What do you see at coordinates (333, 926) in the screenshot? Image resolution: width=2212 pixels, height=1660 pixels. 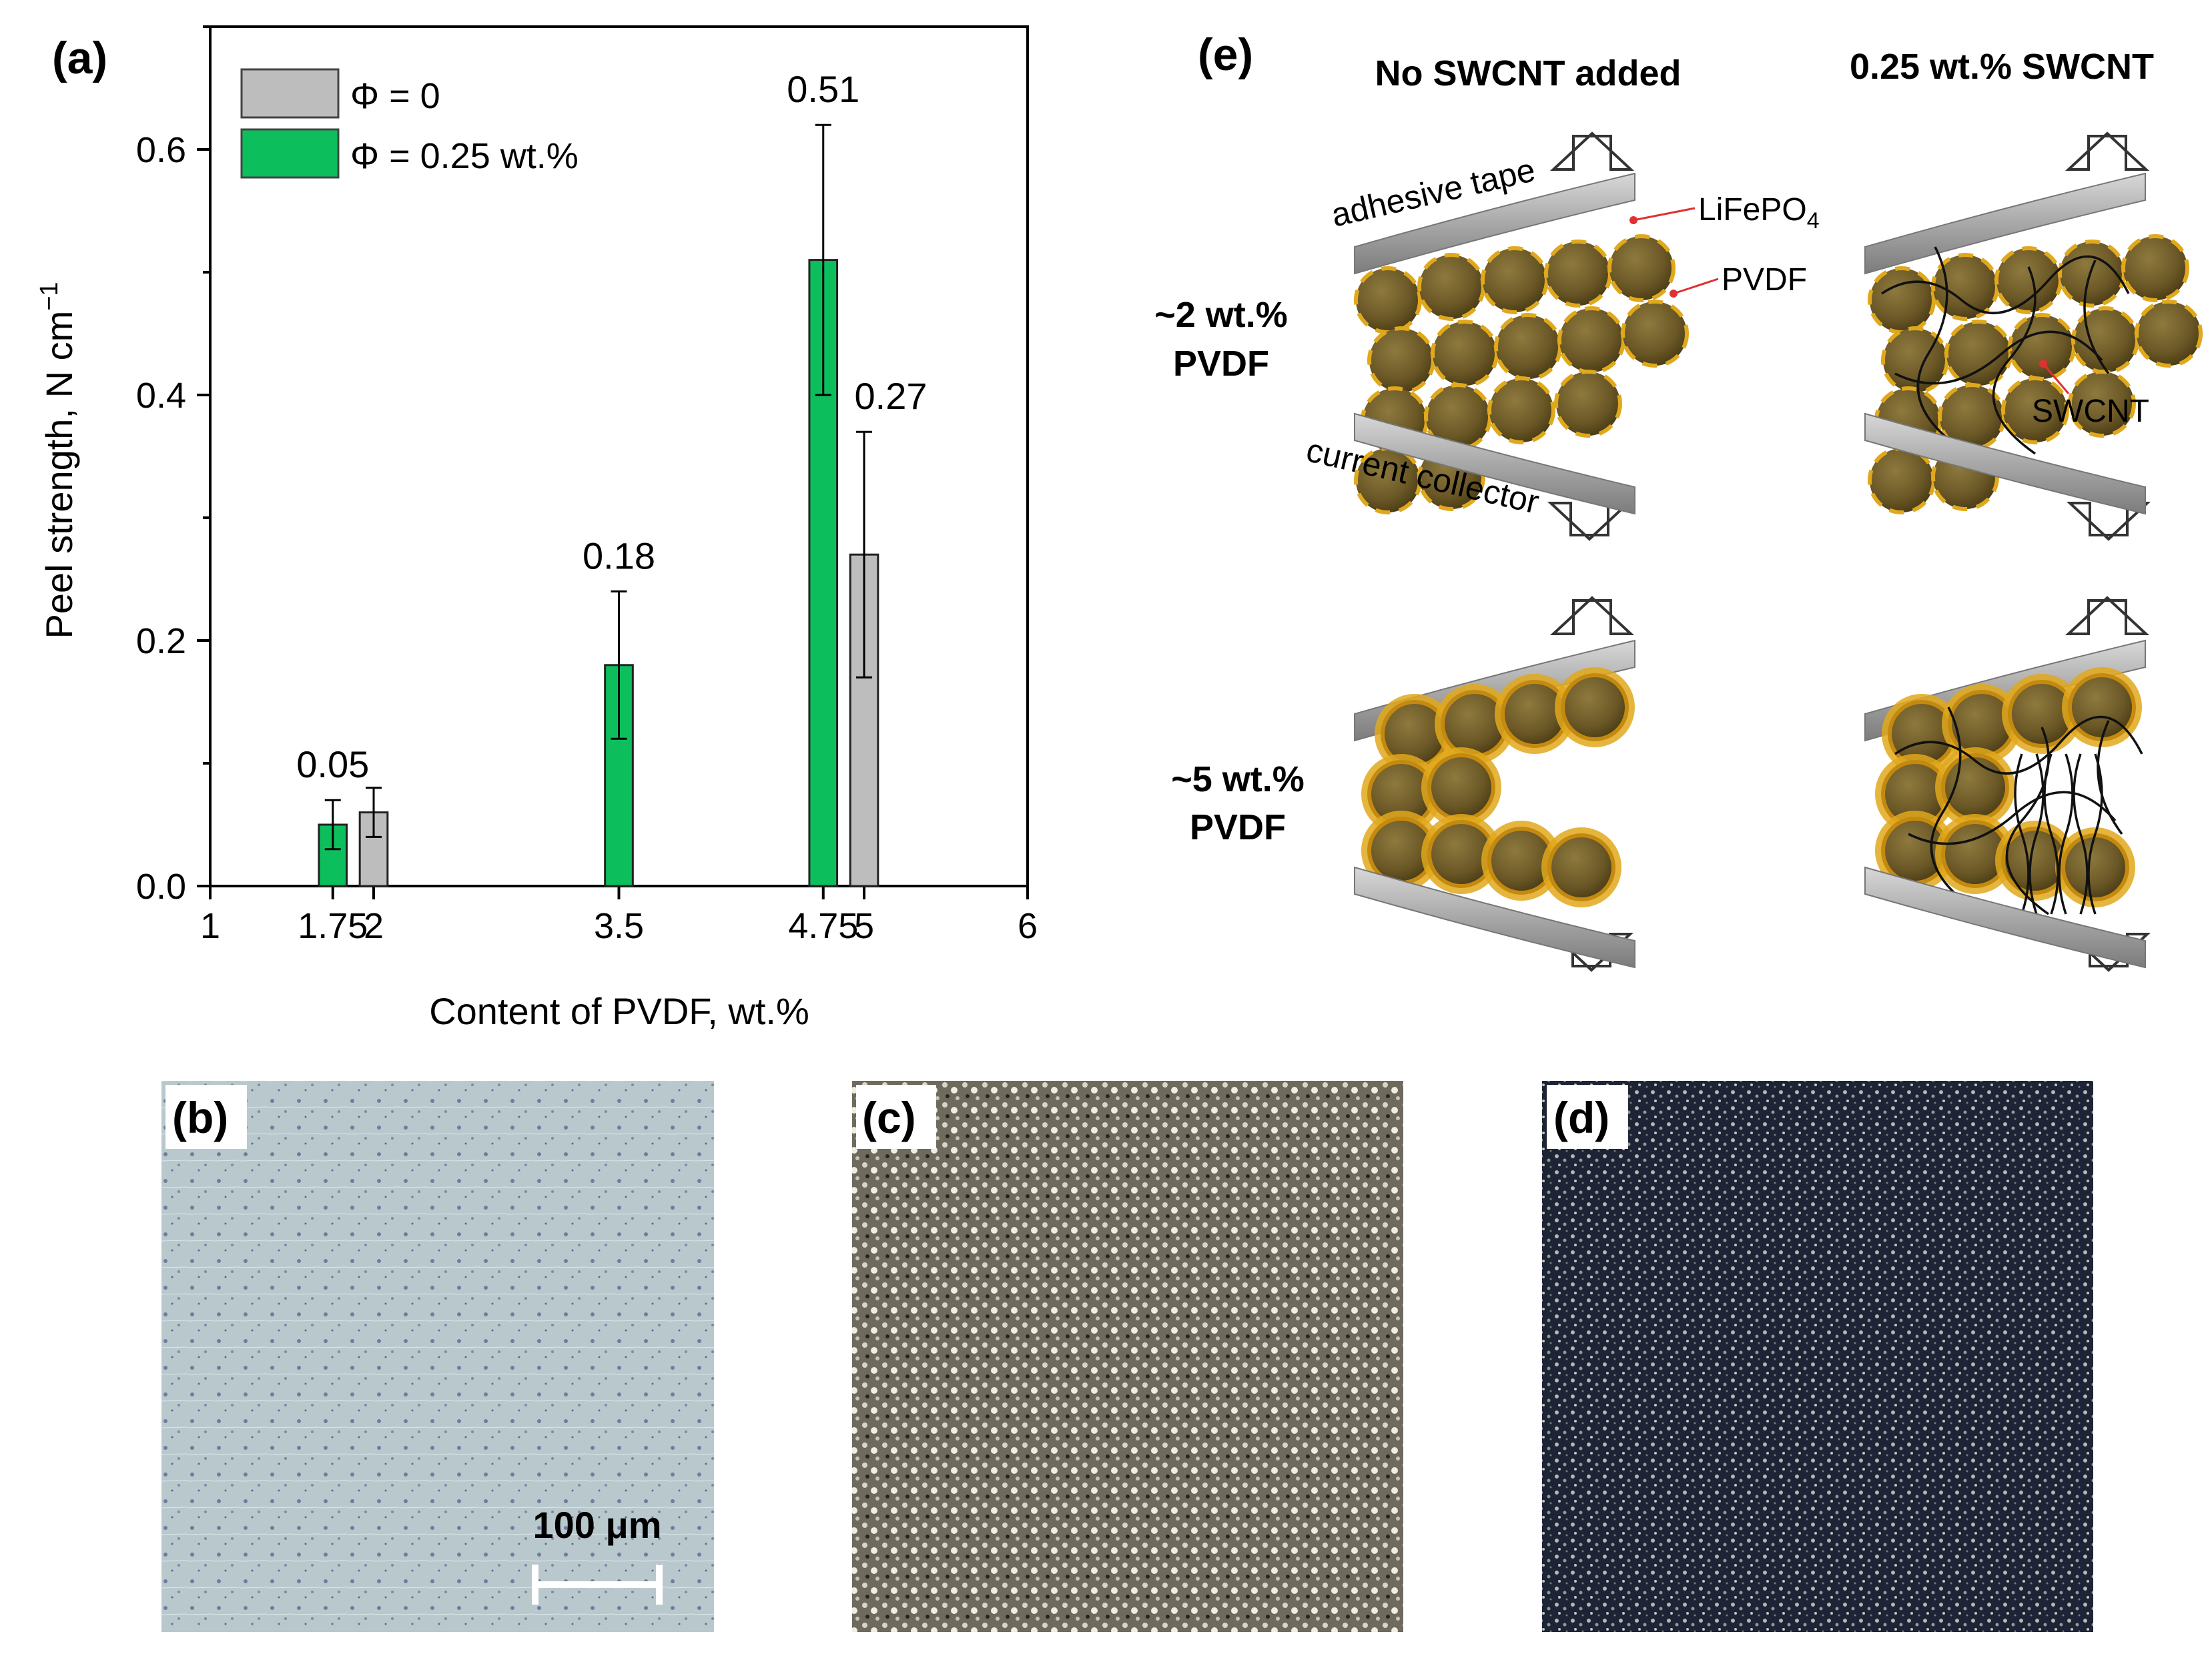 I see `x-tick-label: 1.75` at bounding box center [333, 926].